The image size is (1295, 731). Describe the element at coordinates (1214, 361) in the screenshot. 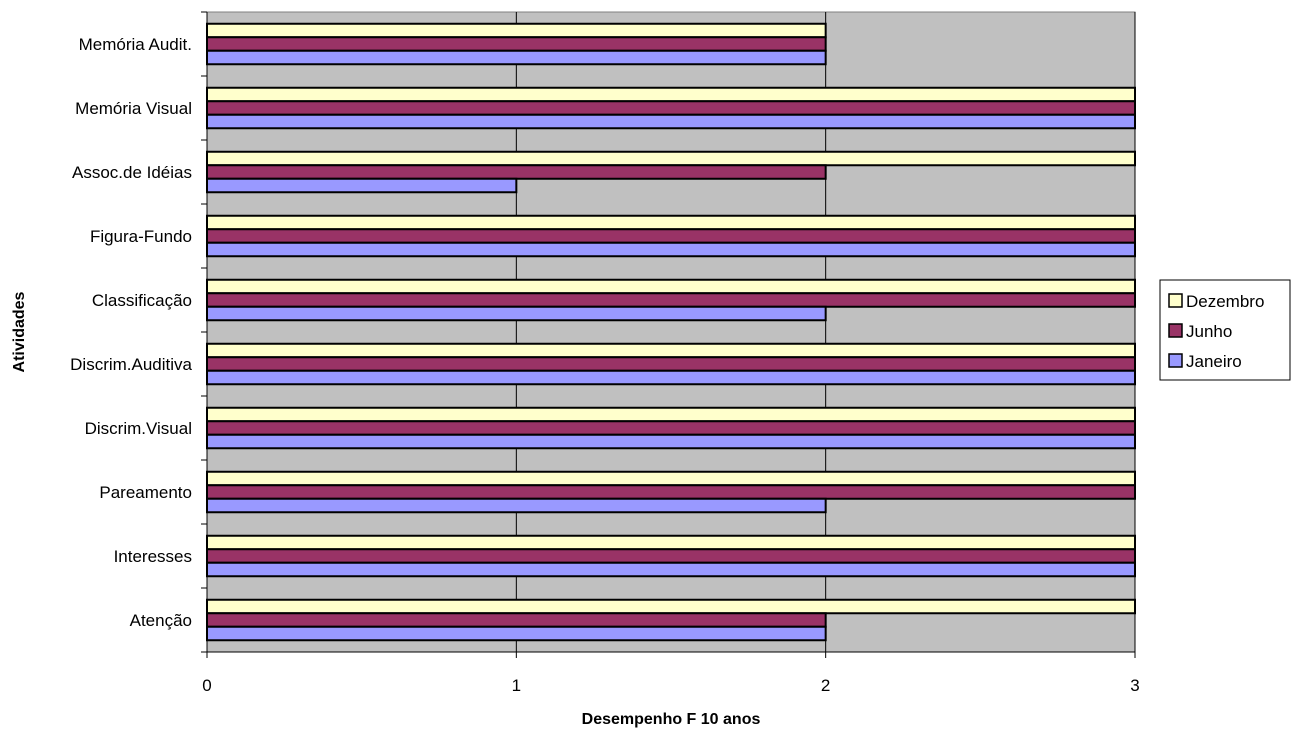

I see `legend-label-janeiro: Janeiro` at that location.